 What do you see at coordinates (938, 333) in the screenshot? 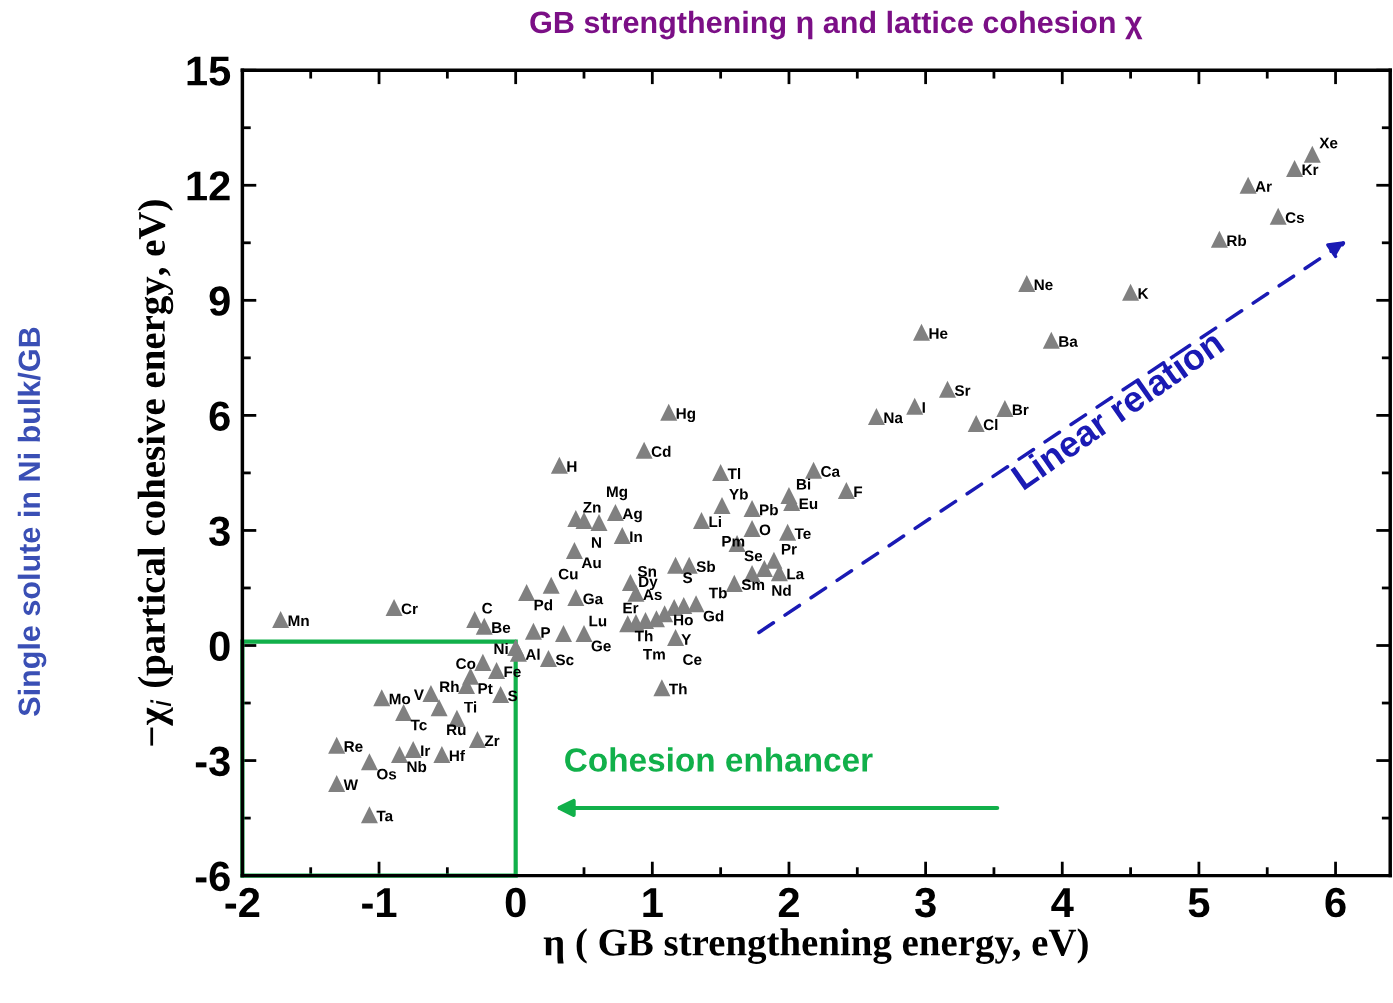
I see `annotation: He` at bounding box center [938, 333].